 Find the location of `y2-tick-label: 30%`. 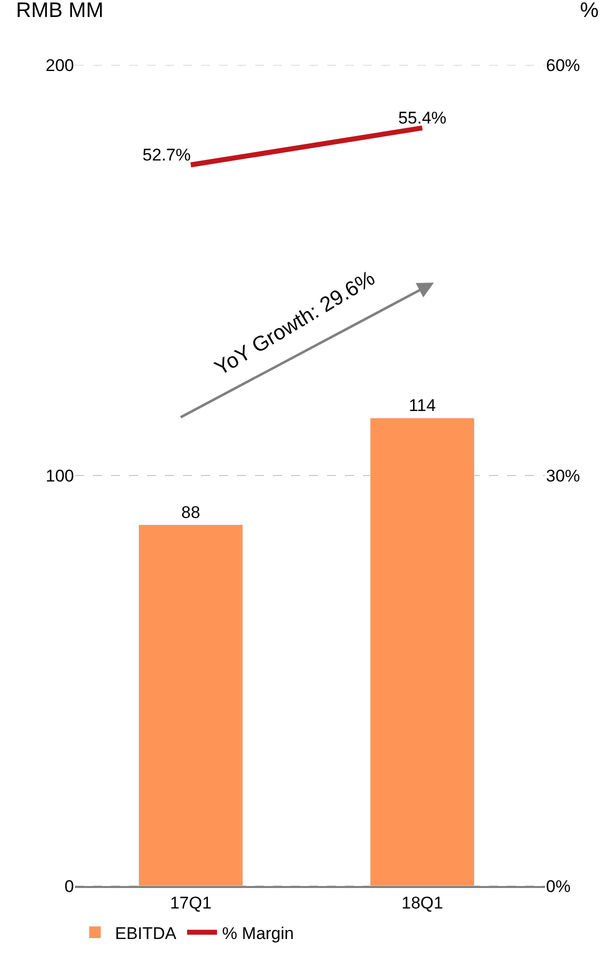

y2-tick-label: 30% is located at coordinates (563, 476).